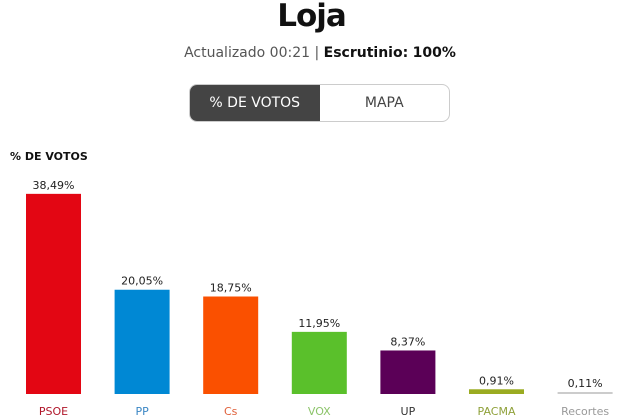 Image resolution: width=623 pixels, height=420 pixels. Describe the element at coordinates (585, 383) in the screenshot. I see `data-label: 0,11%` at that location.